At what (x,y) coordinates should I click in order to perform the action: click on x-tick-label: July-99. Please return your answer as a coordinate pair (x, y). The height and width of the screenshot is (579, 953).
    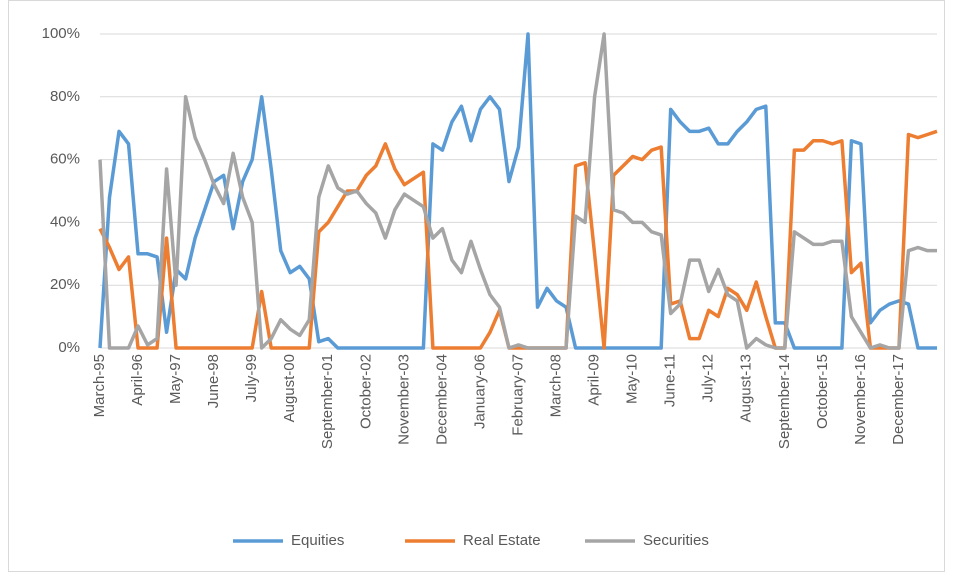
    Looking at the image, I should click on (251, 378).